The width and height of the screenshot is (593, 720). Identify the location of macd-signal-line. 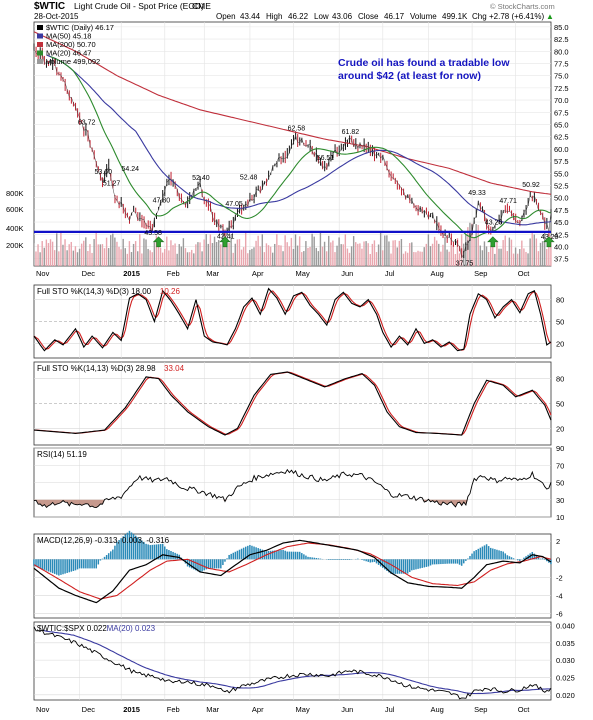
(292, 571).